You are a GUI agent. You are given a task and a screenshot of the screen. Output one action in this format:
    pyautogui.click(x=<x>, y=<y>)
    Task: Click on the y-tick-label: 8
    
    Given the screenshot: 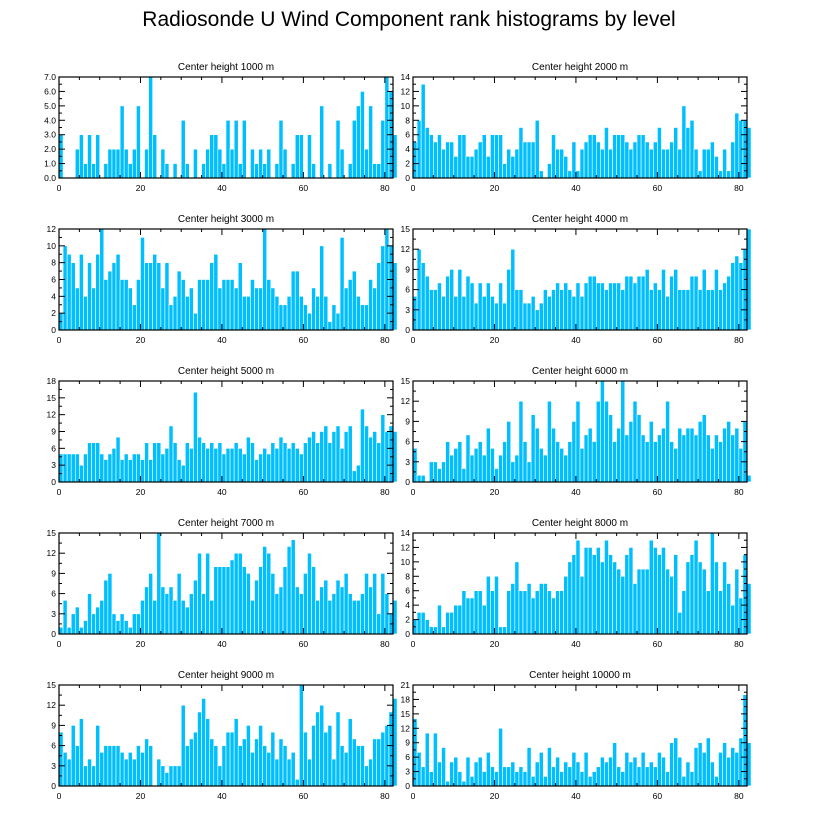 What is the action you would take?
    pyautogui.click(x=407, y=120)
    